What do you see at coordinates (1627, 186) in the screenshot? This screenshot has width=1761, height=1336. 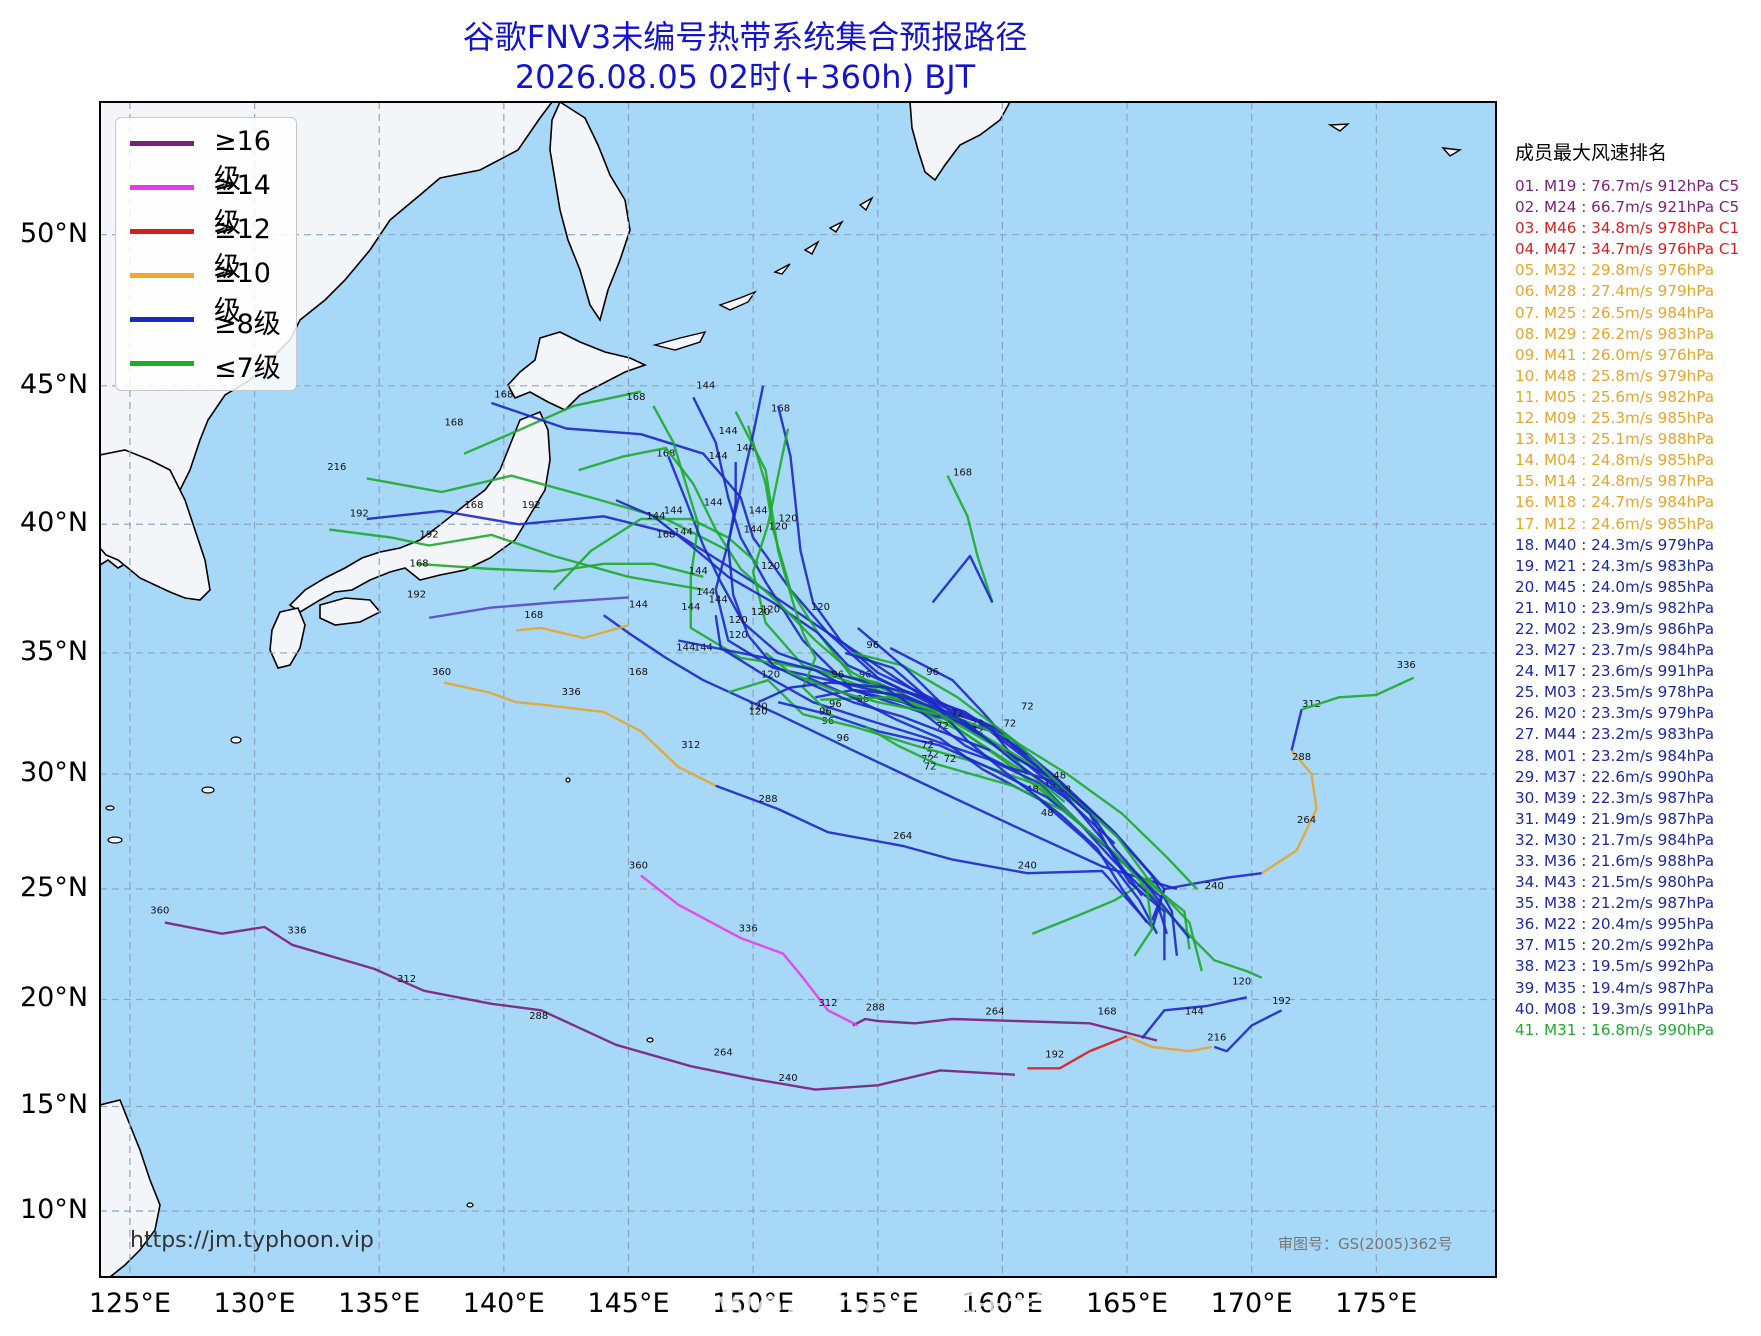 I see `ranking-entry: 01. M19 : 76.7m/s 912hPa C5` at bounding box center [1627, 186].